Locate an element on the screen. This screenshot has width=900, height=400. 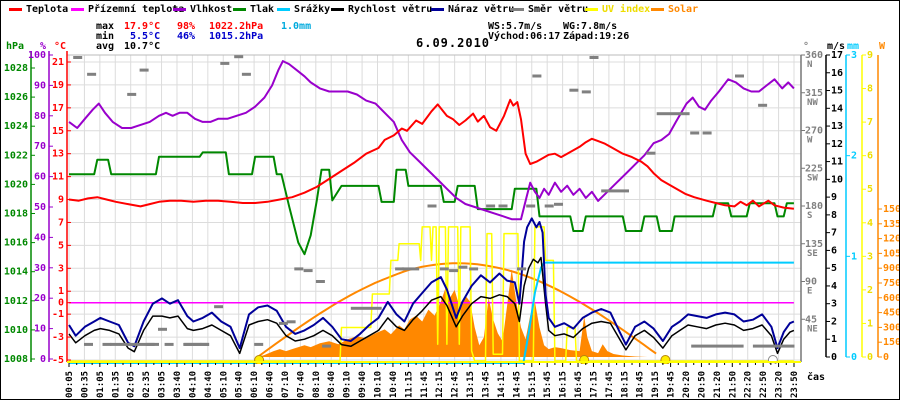
svg-text: 1018 is located at coordinates (16, 214).